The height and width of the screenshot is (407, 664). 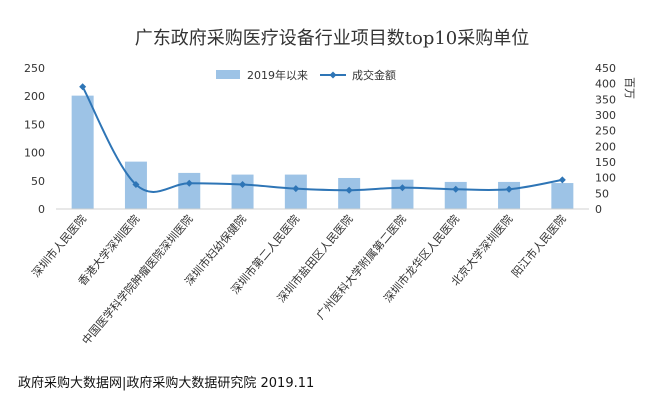 I want to click on legend-line-marker, so click(x=333, y=75).